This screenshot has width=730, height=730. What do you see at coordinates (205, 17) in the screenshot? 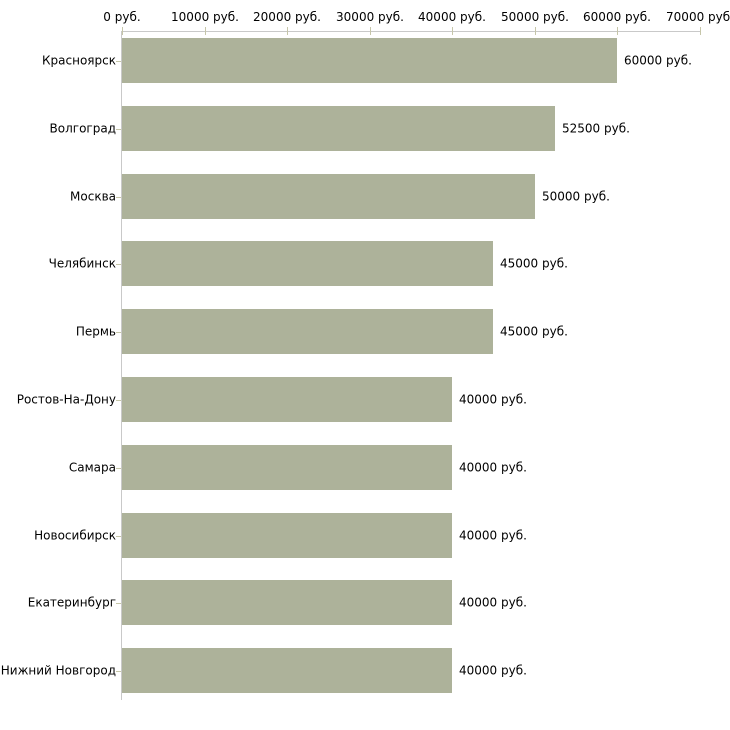
I see `x-axis-tick-label: 10000 руб.` at bounding box center [205, 17].